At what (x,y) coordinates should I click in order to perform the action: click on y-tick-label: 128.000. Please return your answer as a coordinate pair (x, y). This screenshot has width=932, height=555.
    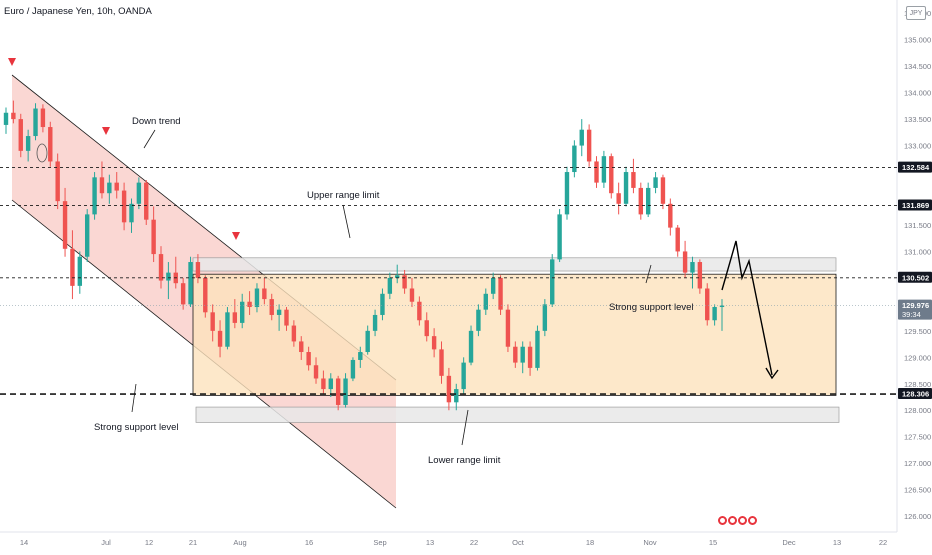
    Looking at the image, I should click on (917, 410).